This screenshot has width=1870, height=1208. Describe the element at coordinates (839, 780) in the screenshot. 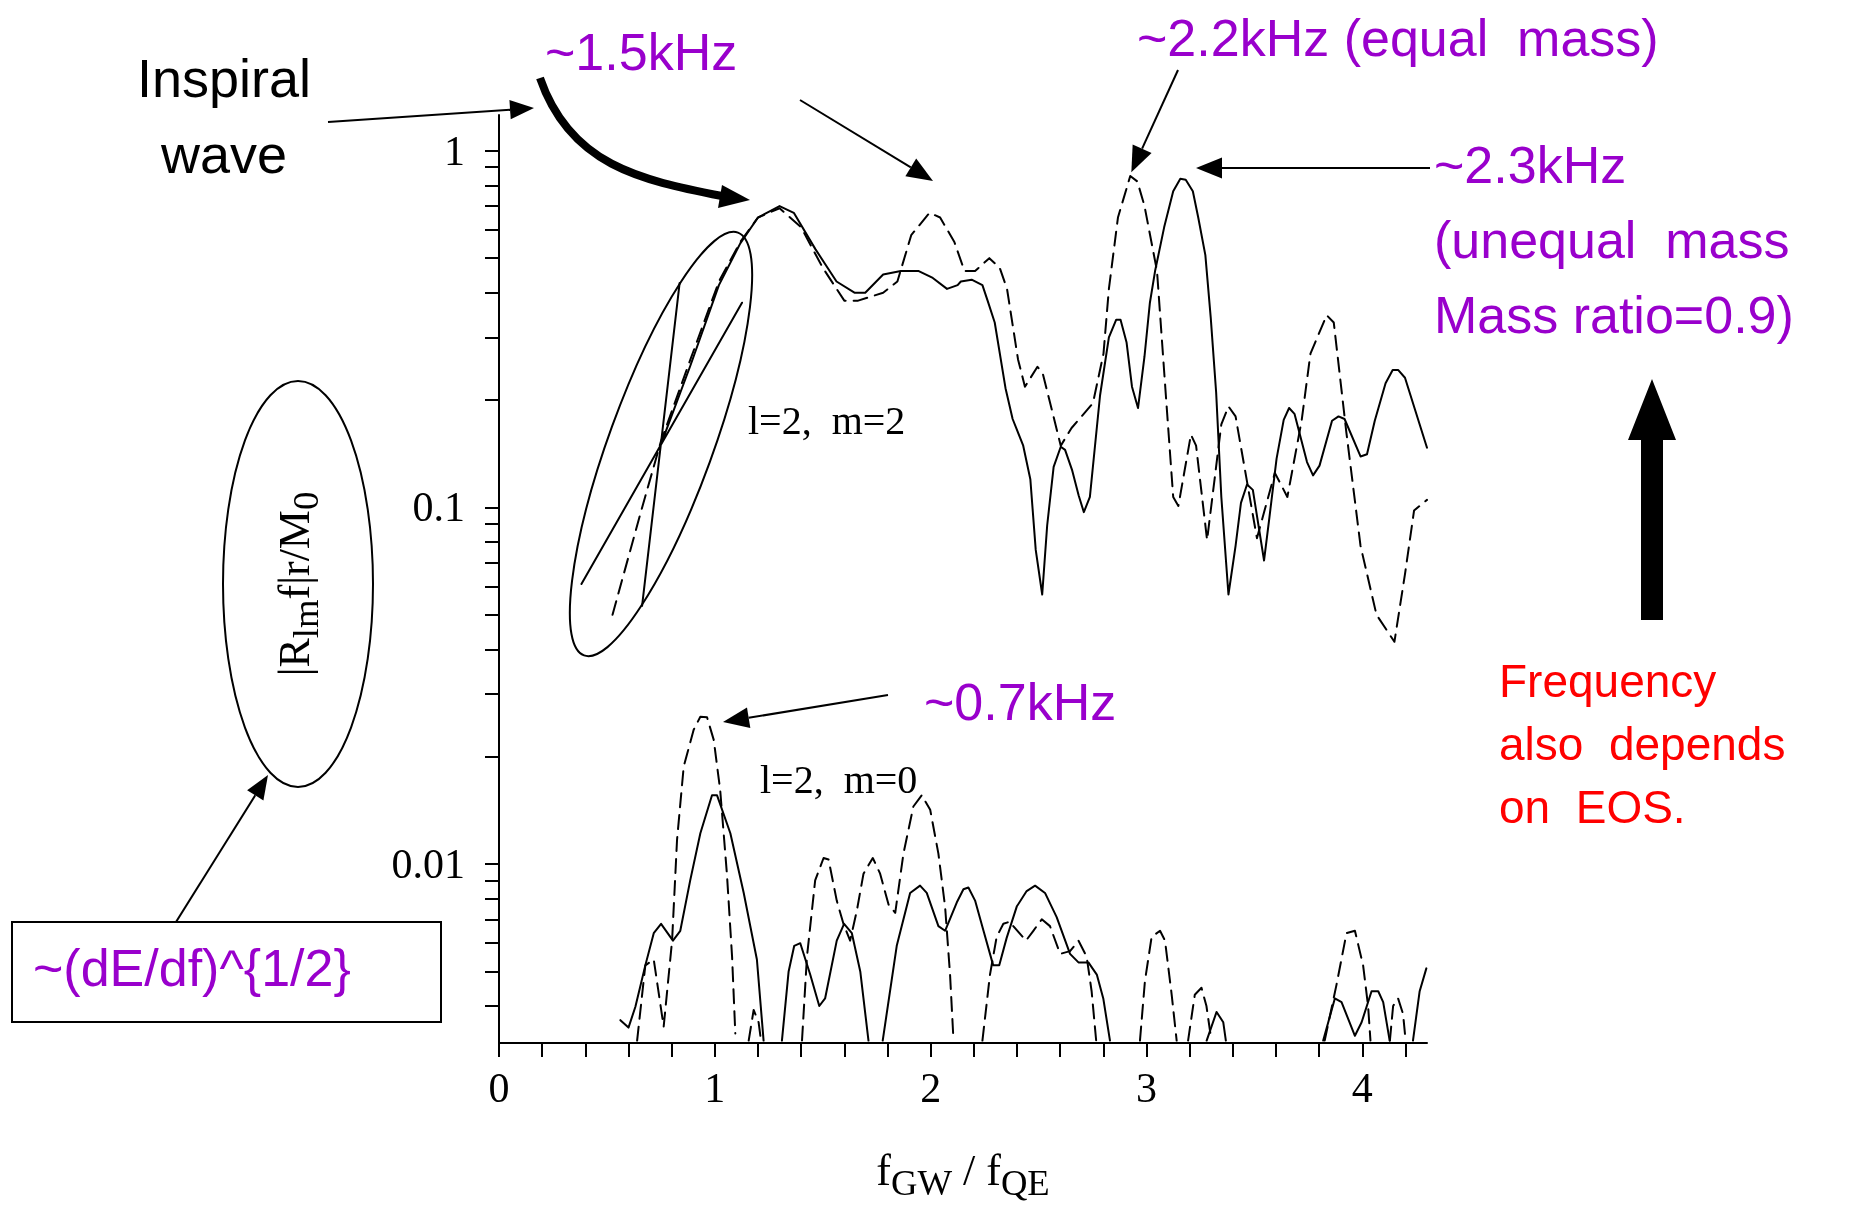

I see `annotation: l=2, m=0` at that location.